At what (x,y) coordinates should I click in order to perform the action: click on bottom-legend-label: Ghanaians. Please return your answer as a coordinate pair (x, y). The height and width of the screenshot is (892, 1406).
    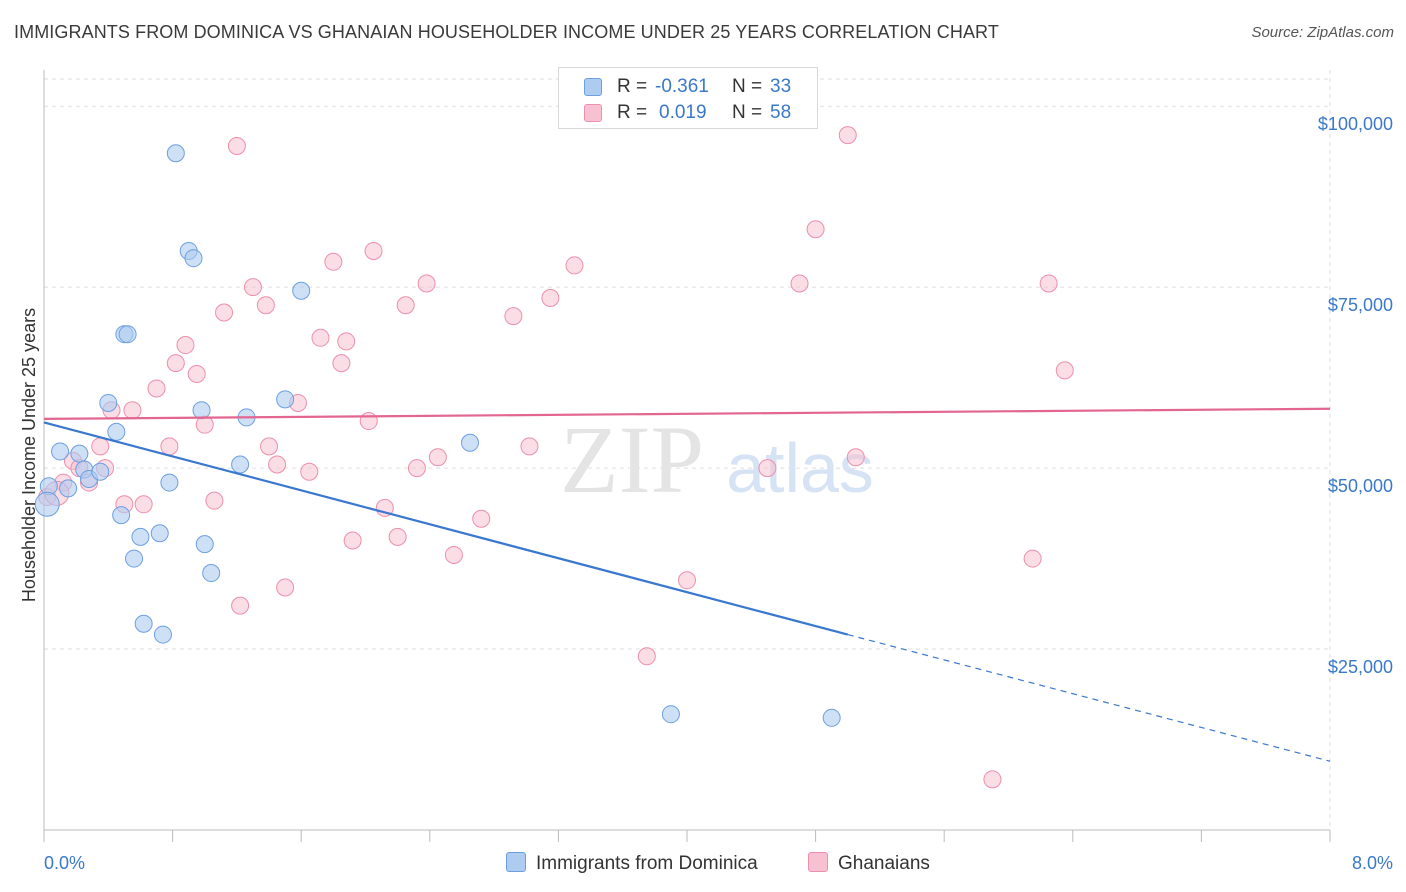
    Looking at the image, I should click on (884, 863).